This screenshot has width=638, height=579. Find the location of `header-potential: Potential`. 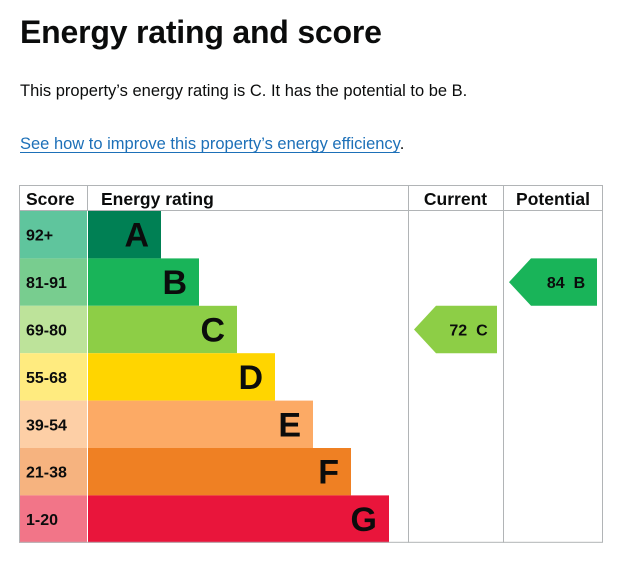

header-potential: Potential is located at coordinates (553, 199).